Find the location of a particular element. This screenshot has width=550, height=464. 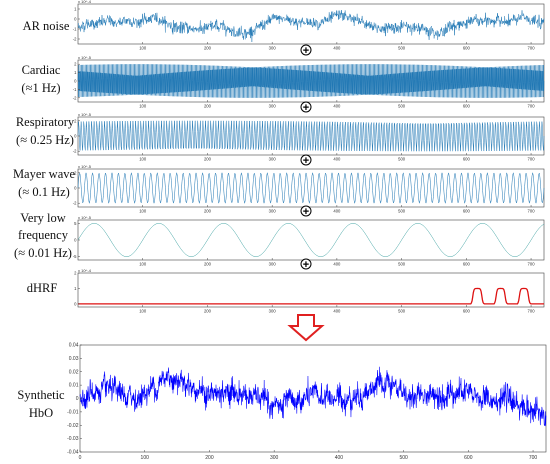

label-respiratory-1: Respiratory is located at coordinates (45, 122).